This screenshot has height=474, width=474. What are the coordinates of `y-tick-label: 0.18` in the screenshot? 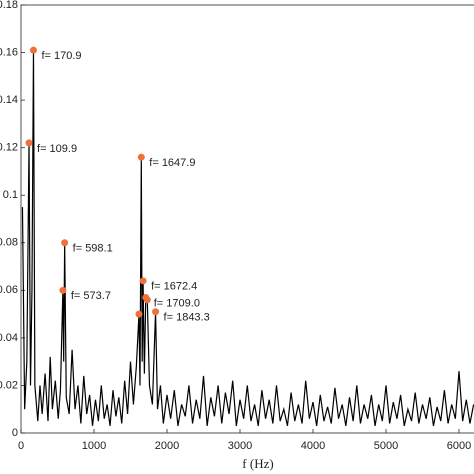 It's located at (9, 5).